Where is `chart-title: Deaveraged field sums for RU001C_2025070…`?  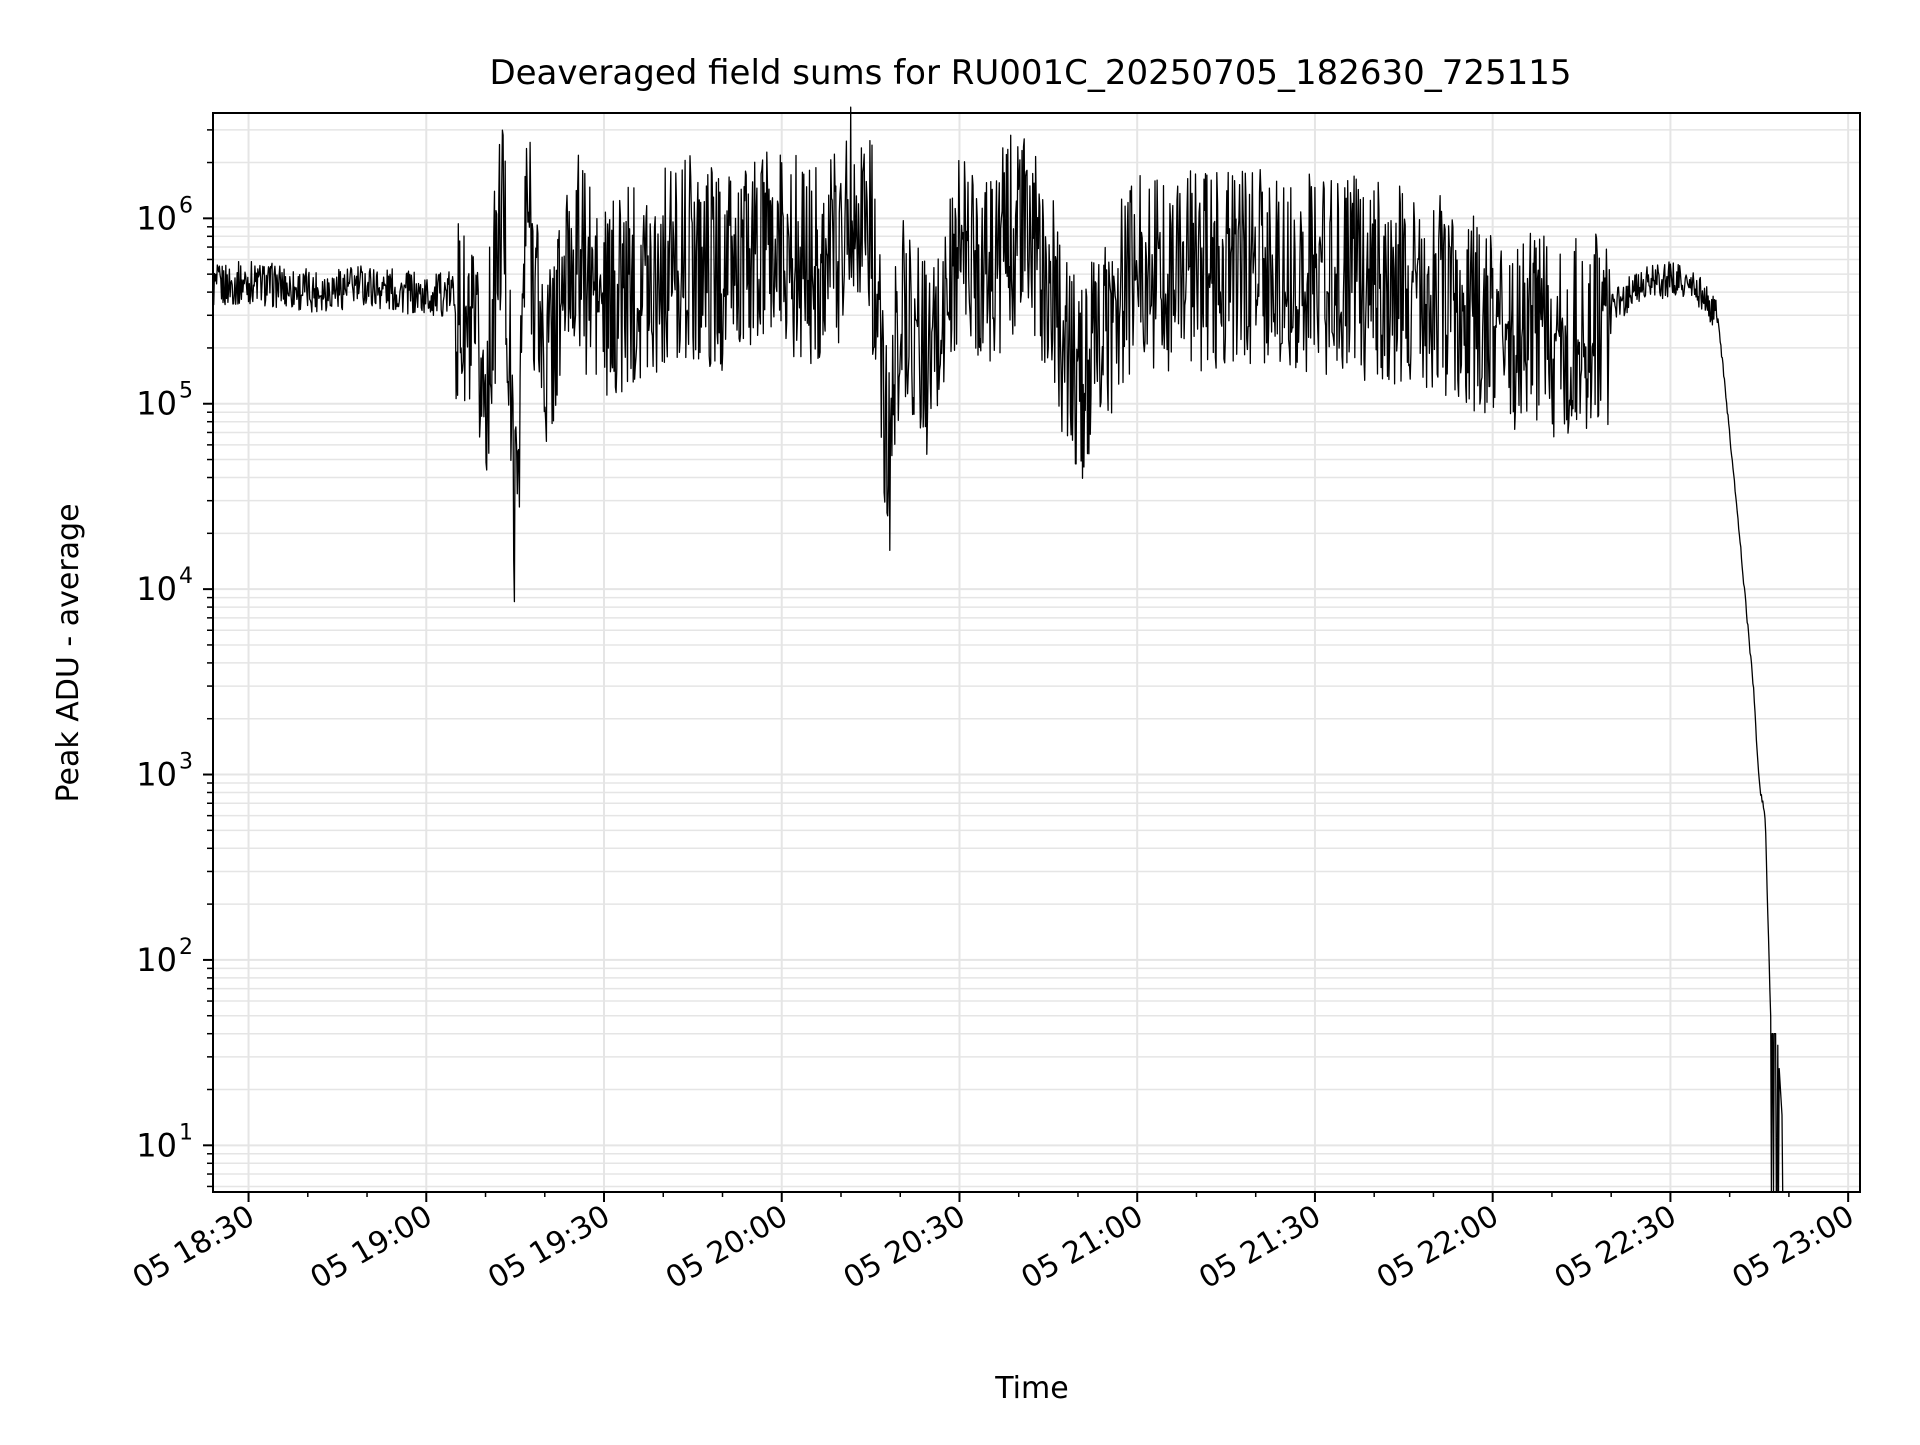 chart-title: Deaveraged field sums for RU001C_2025070… is located at coordinates (1030, 73).